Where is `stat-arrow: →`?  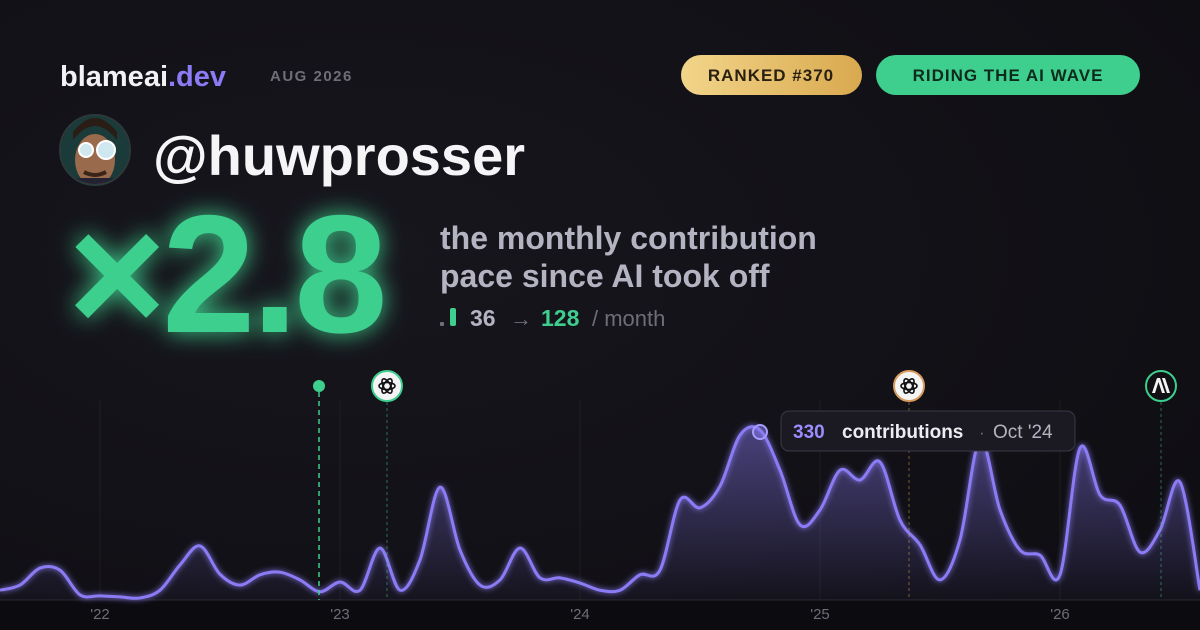 stat-arrow: → is located at coordinates (521, 318).